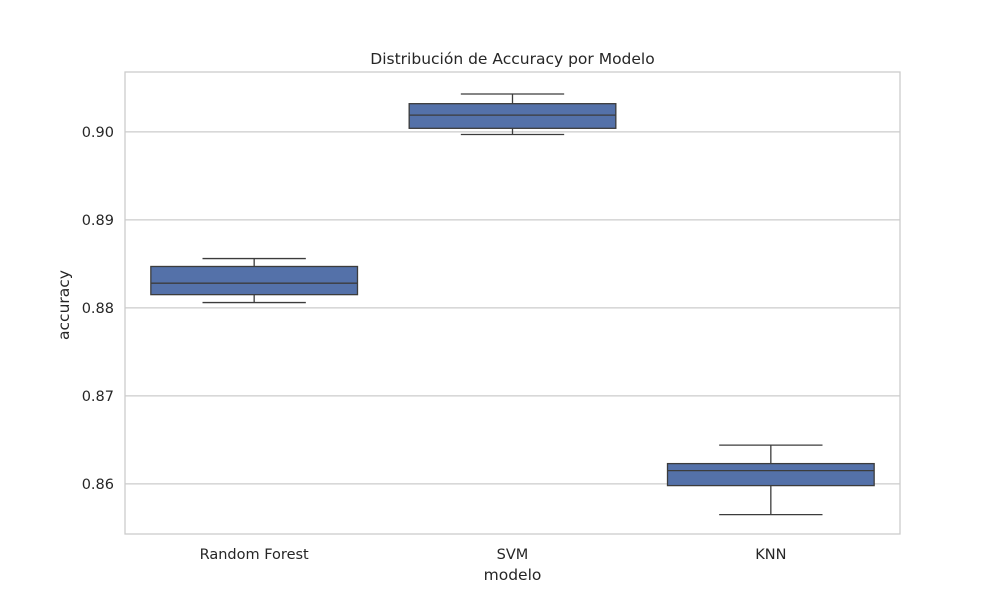  Describe the element at coordinates (770, 555) in the screenshot. I see `x-tick-label: KNN` at that location.